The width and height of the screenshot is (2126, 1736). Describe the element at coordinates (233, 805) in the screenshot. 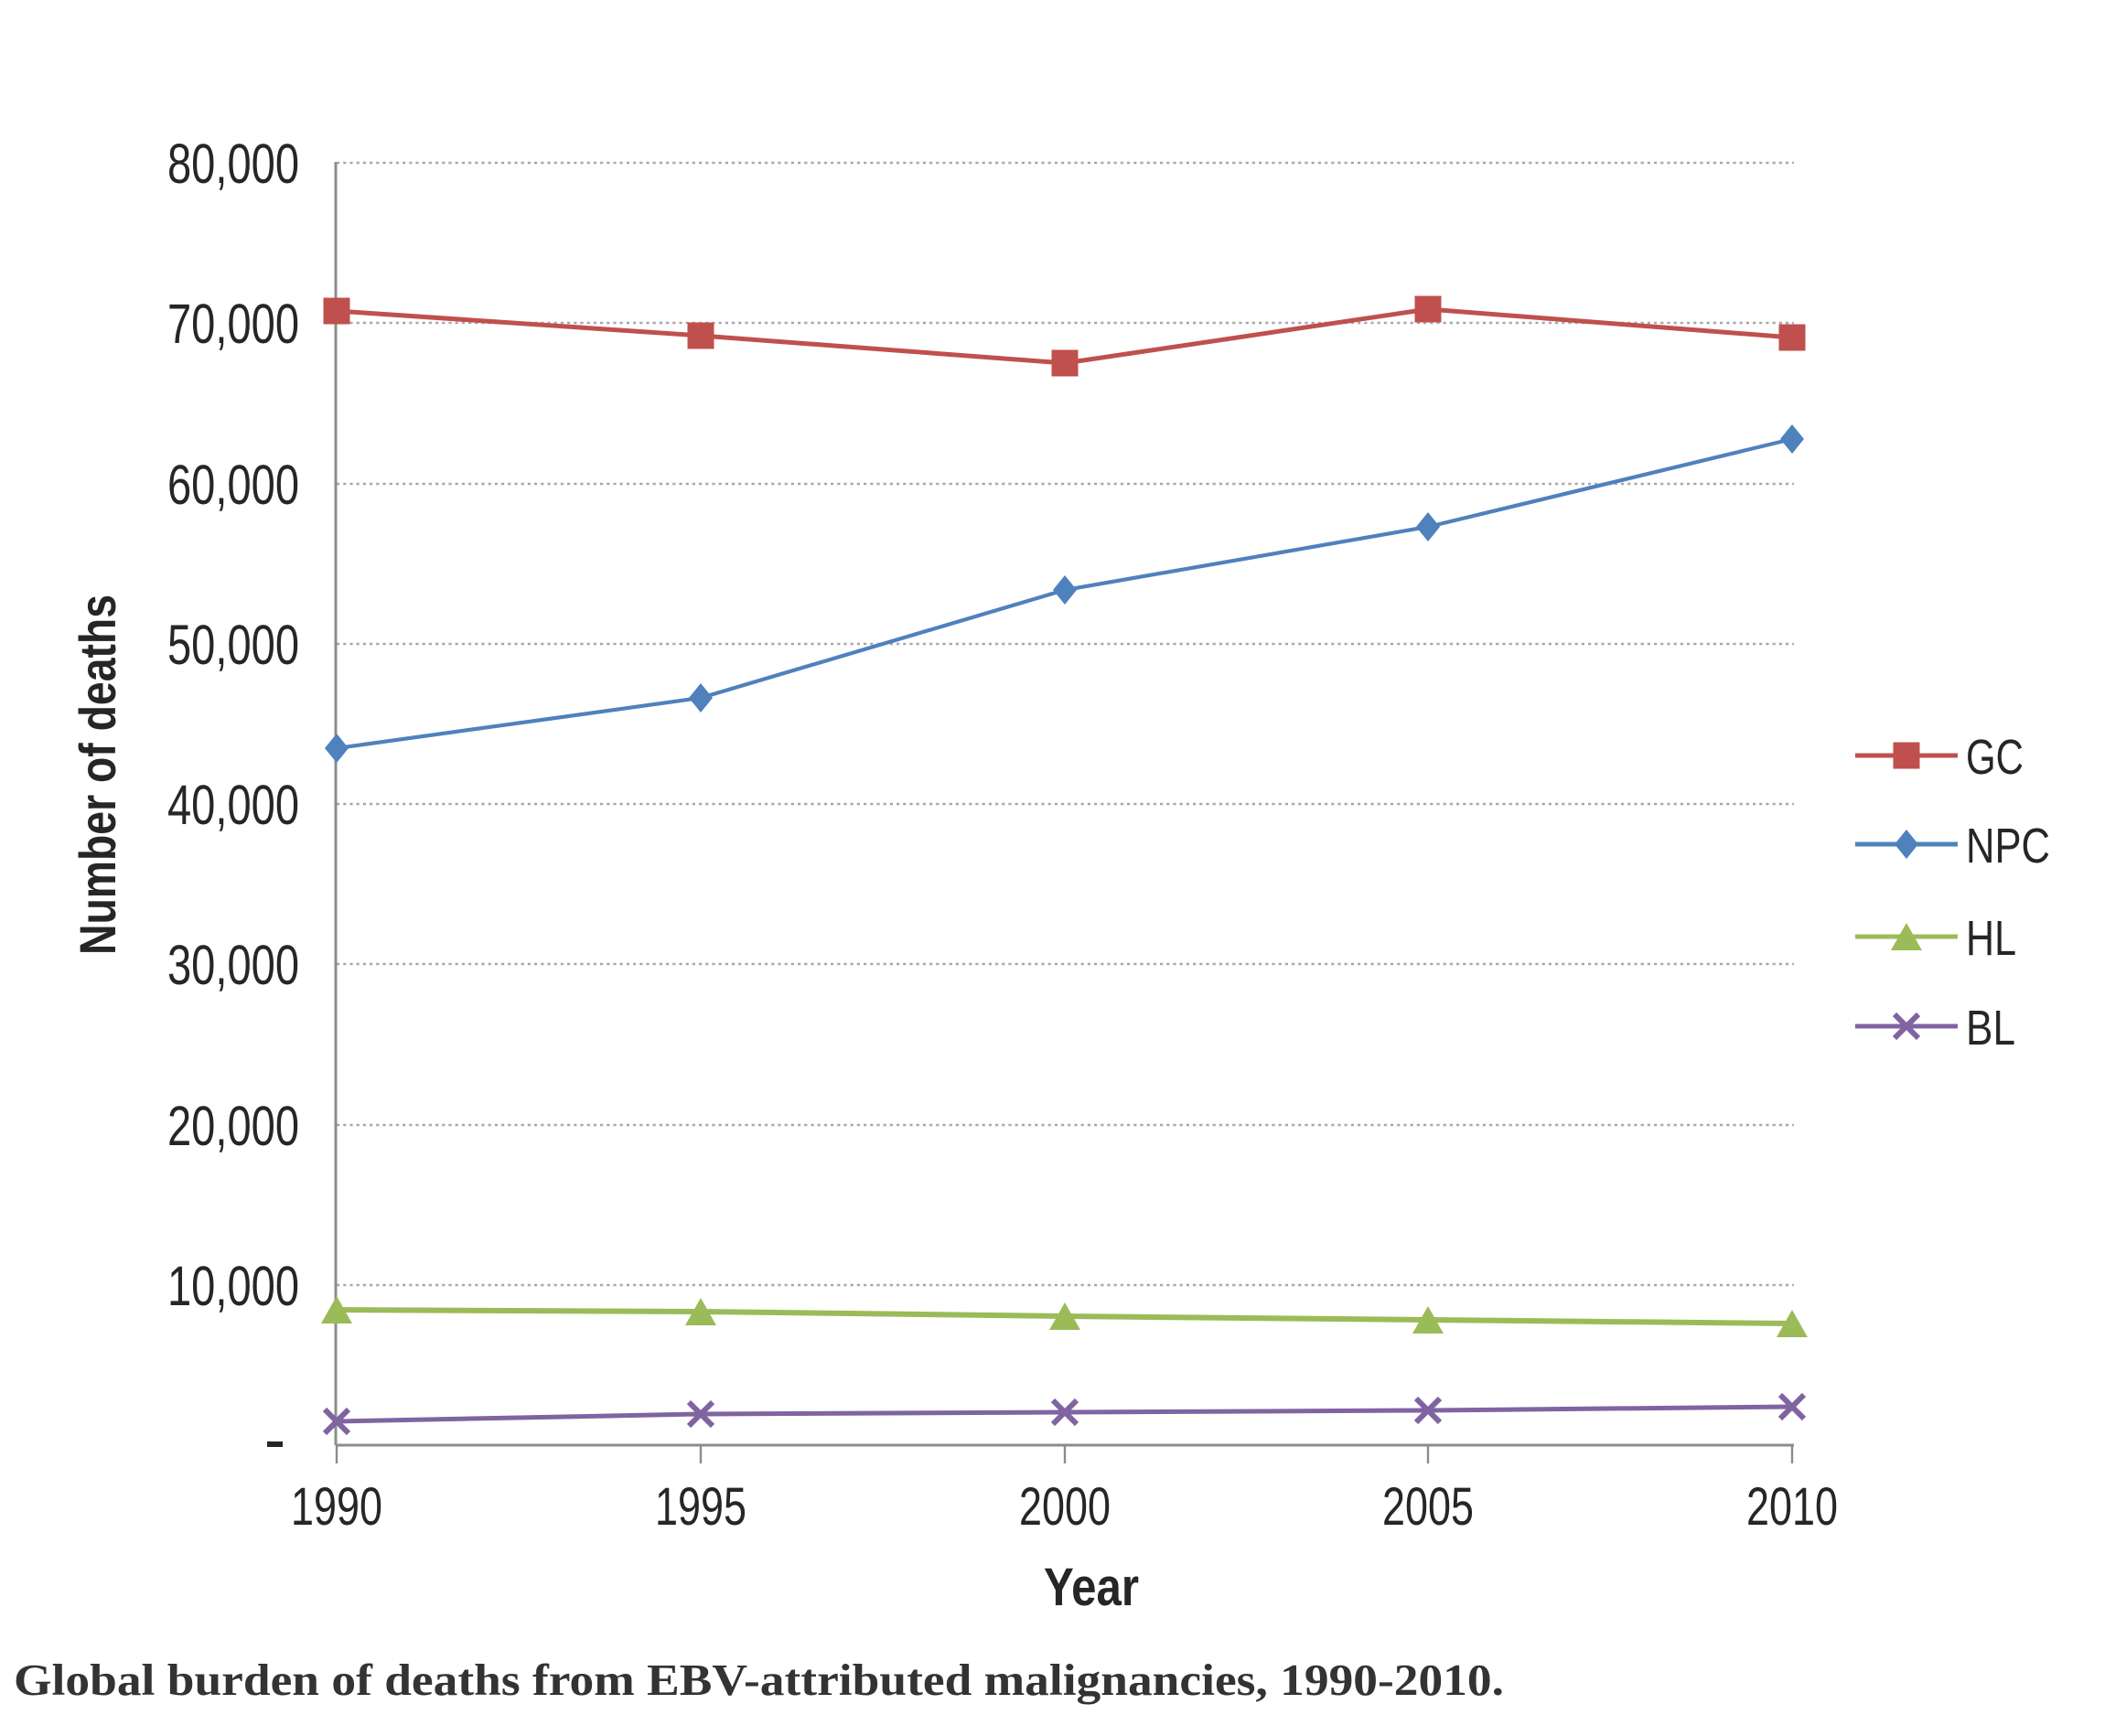

I see `svg-text: 40,000` at that location.